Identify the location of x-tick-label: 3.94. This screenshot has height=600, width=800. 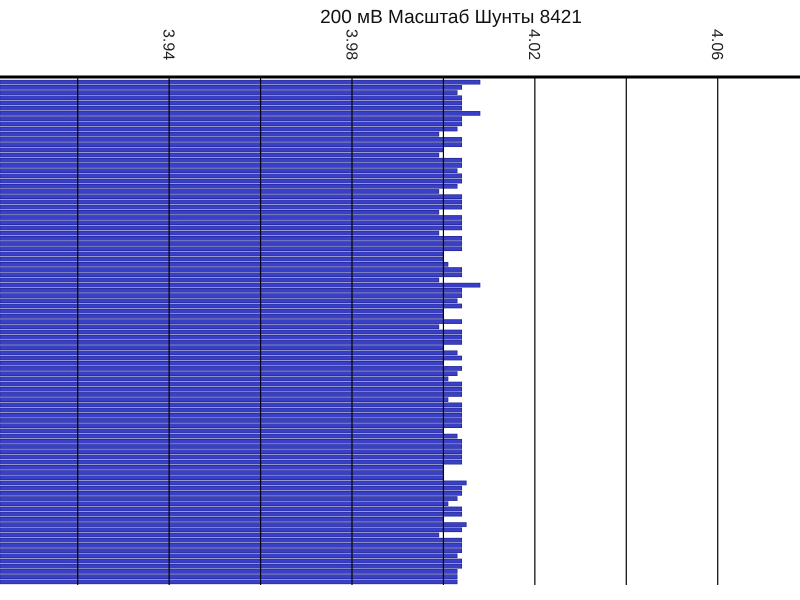
(168, 44).